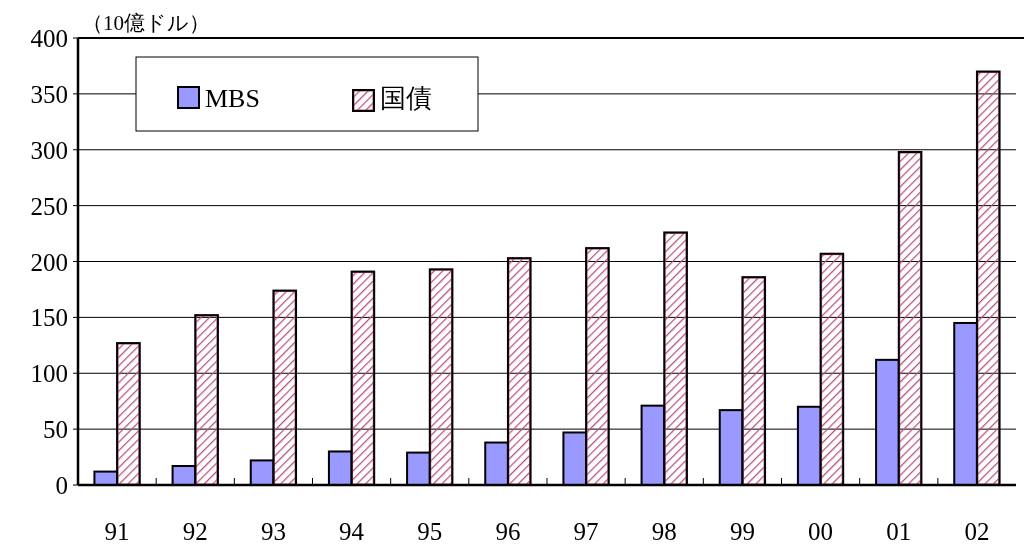  I want to click on y-tick-label: 400, so click(49, 38).